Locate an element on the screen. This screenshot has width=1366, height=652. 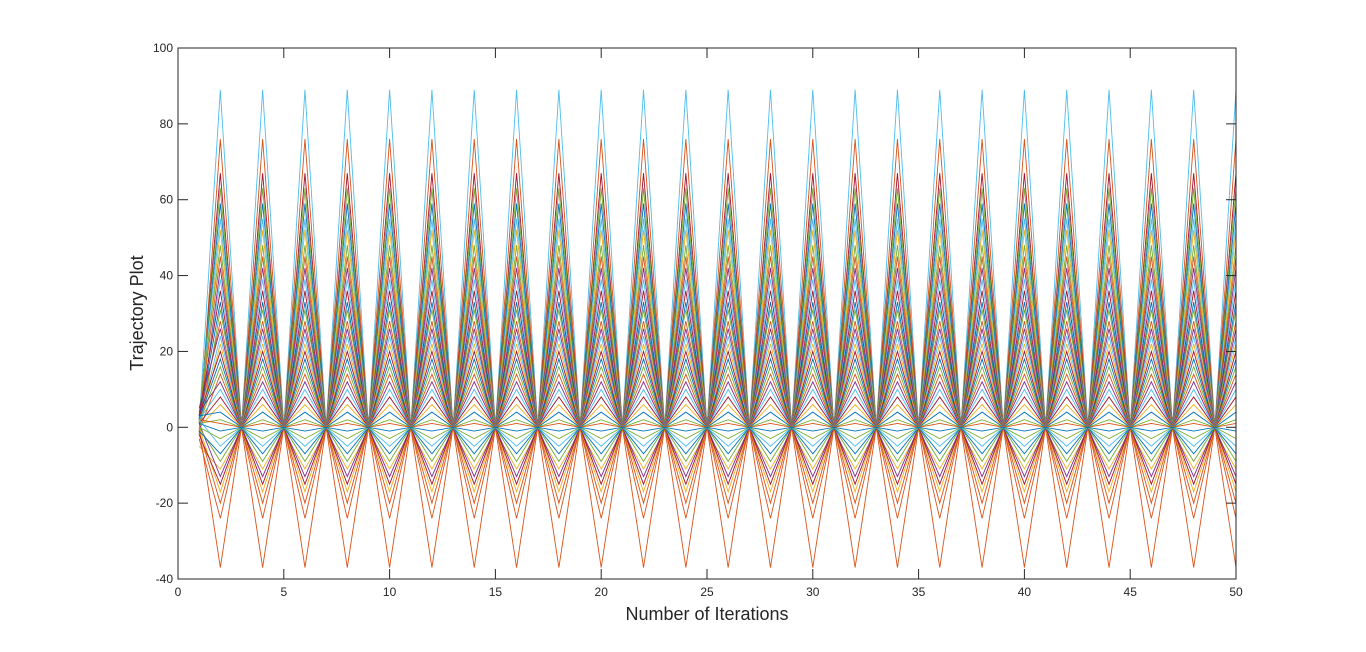
y-tick-label: -40 is located at coordinates (165, 579).